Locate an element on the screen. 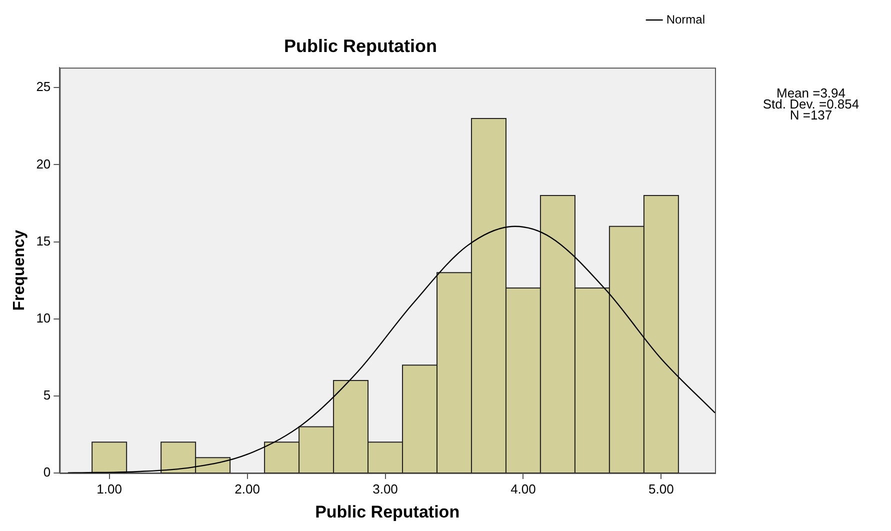 This screenshot has height=531, width=891. y-tick-label: 10 is located at coordinates (43, 318).